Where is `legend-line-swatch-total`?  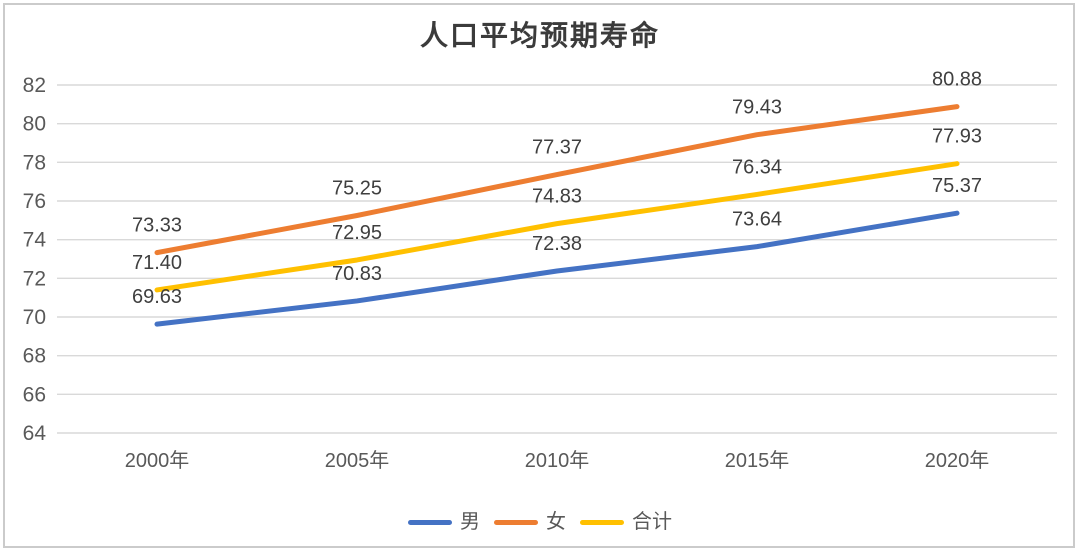 legend-line-swatch-total is located at coordinates (602, 522).